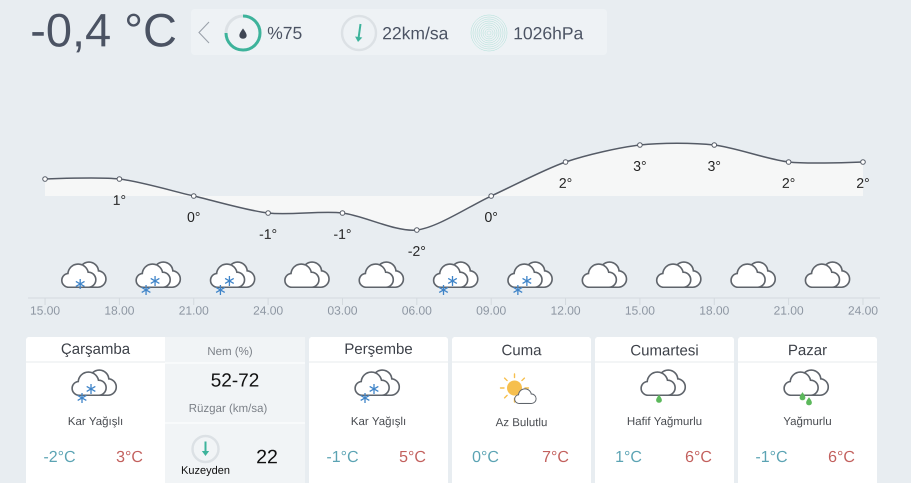  Describe the element at coordinates (485, 456) in the screenshot. I see `text: 0°C` at that location.